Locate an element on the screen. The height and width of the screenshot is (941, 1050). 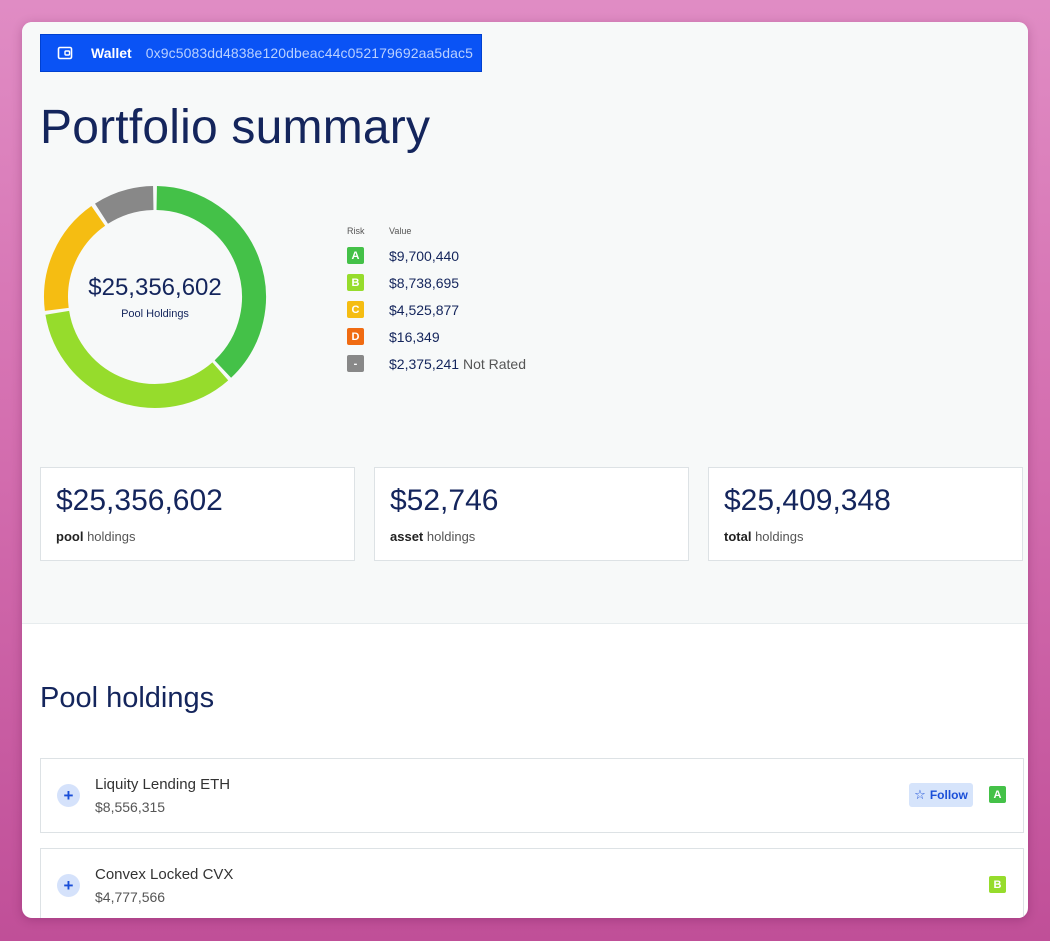
donut-center: $25,356,602 Pool Holdings is located at coordinates (155, 297).